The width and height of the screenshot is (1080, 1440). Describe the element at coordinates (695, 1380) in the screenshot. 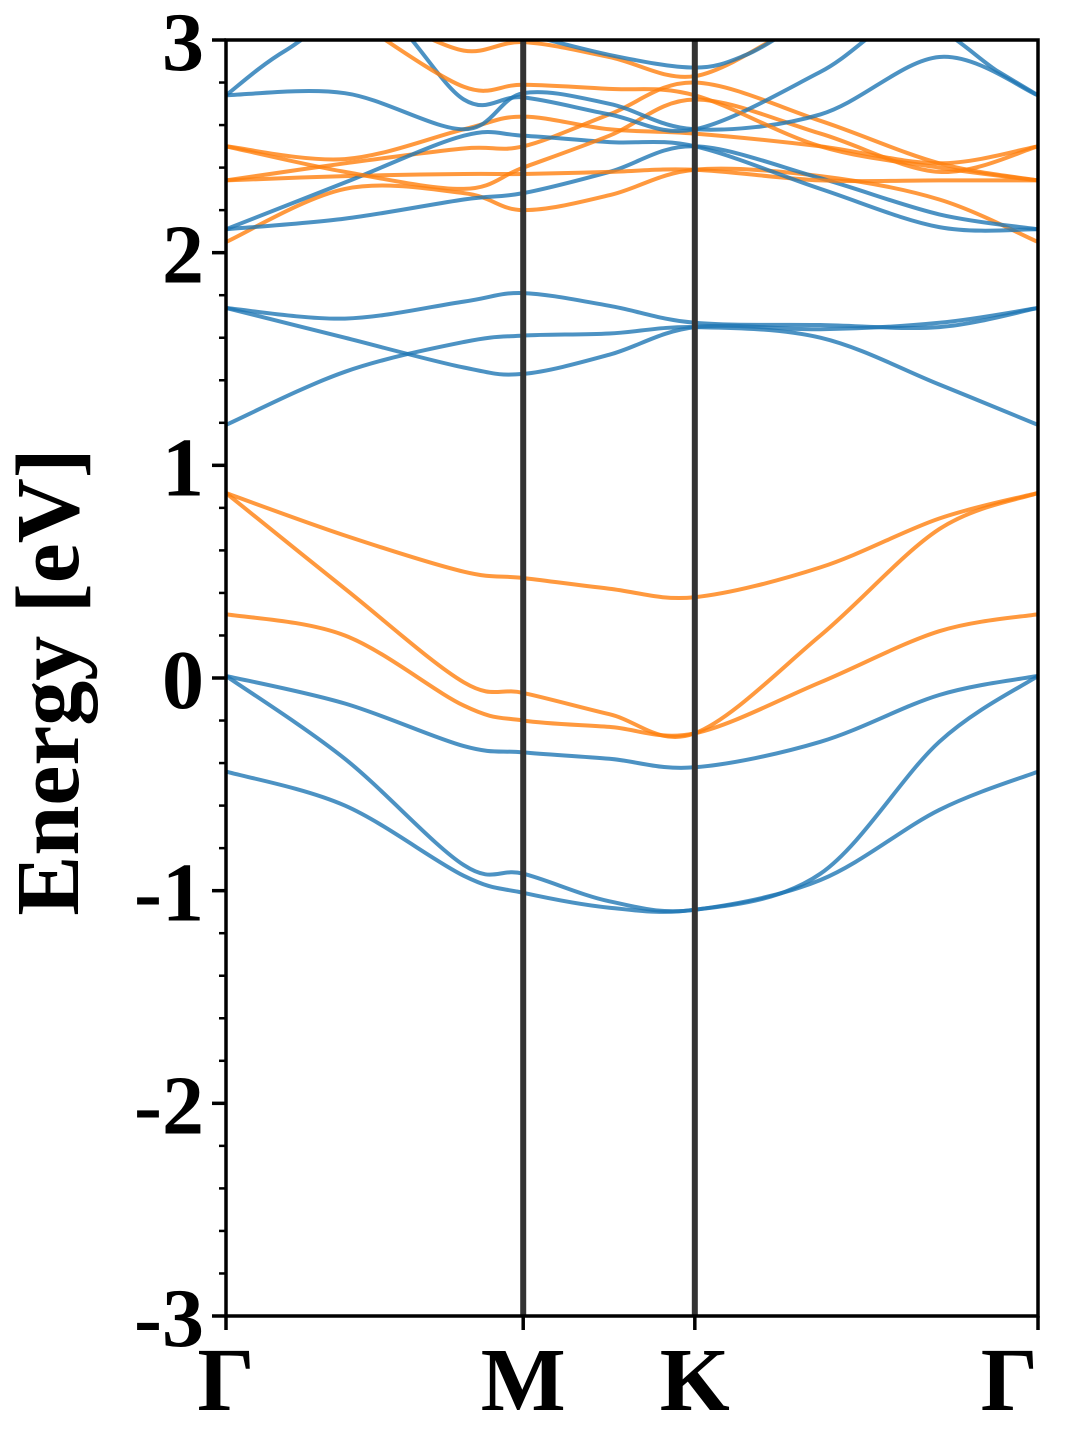

I see `x-tick-label: K` at that location.